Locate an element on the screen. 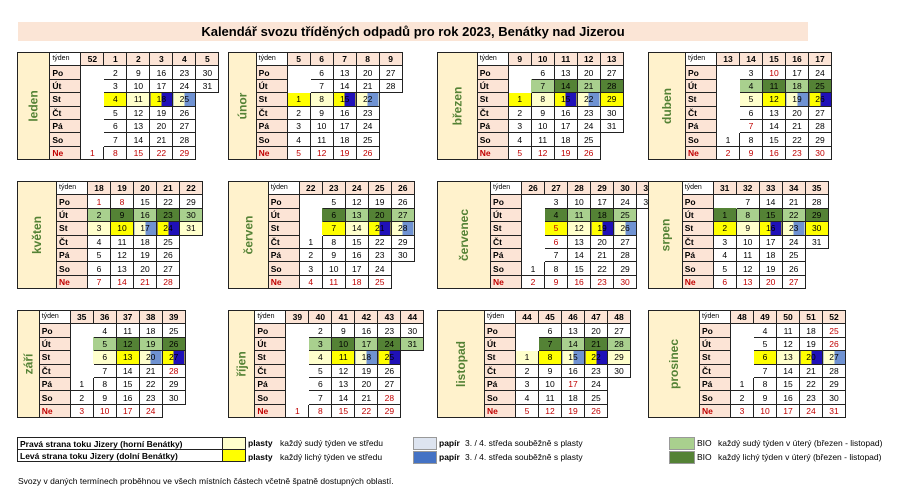 Image resolution: width=911 pixels, height=504 pixels. legend-bio: BIO is located at coordinates (704, 457).